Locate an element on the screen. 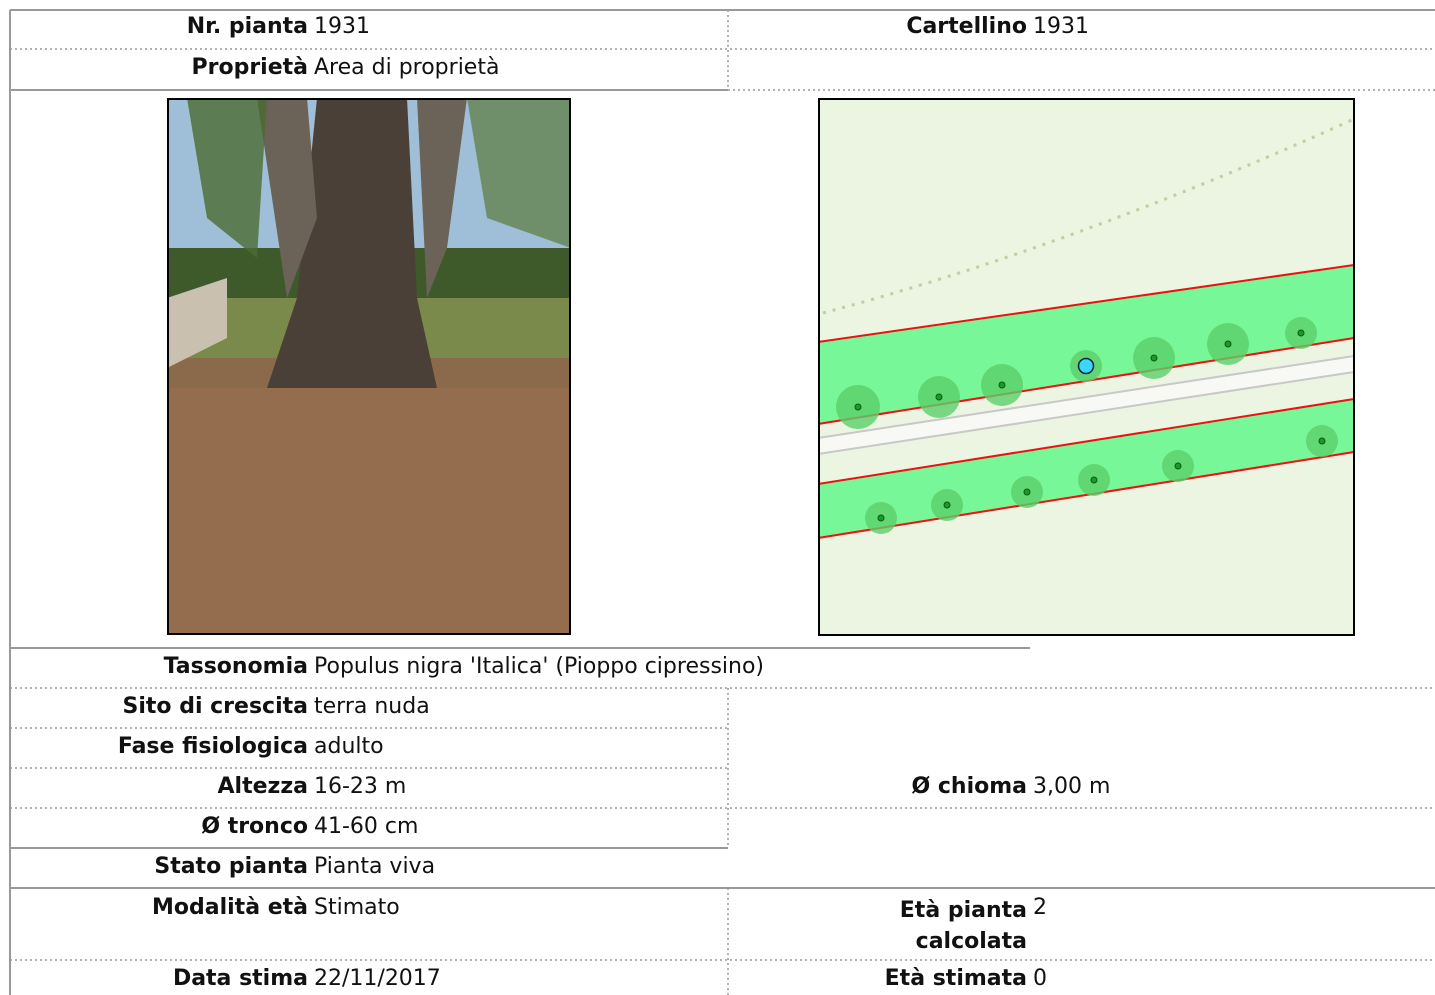 Image resolution: width=1435 pixels, height=995 pixels. label: Età pianta calcolata is located at coordinates (963, 926).